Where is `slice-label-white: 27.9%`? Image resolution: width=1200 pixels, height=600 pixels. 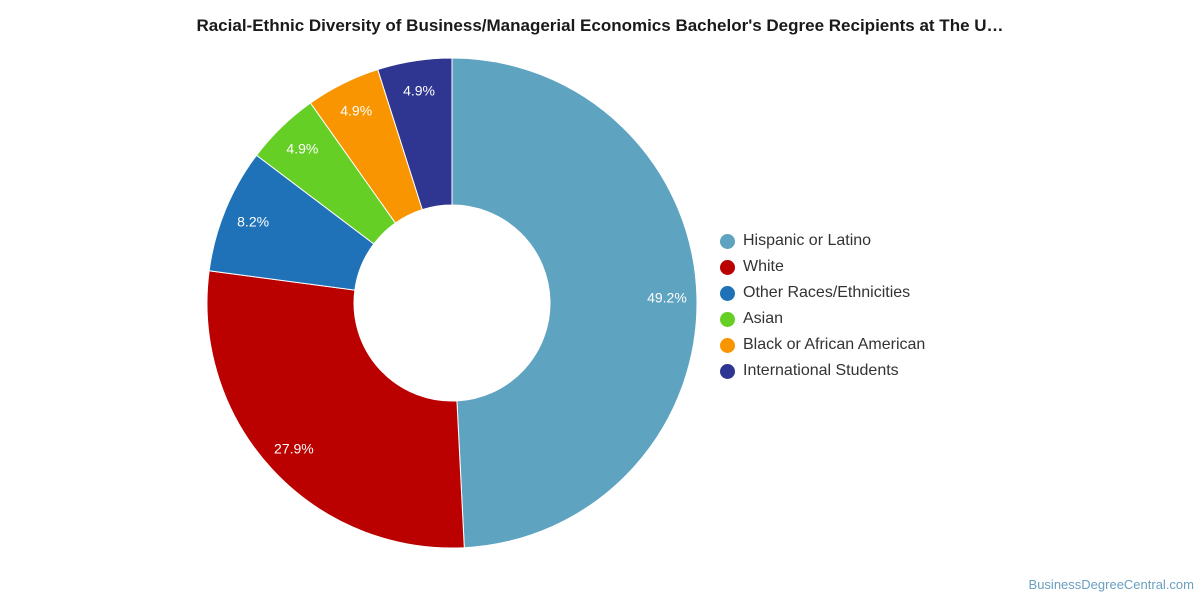 slice-label-white: 27.9% is located at coordinates (294, 449).